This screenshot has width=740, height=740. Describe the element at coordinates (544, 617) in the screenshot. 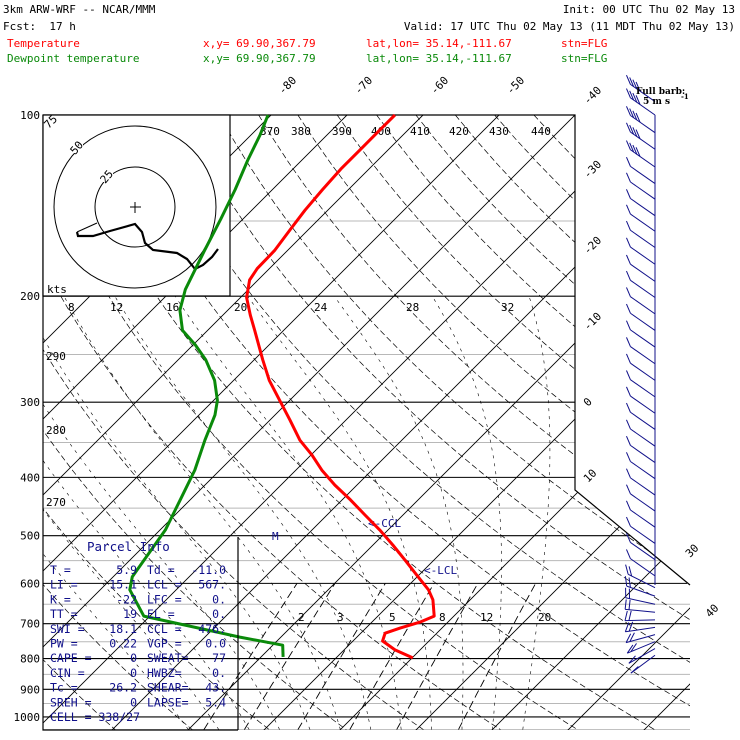

I see `mixing-ratio-label: 20` at that location.